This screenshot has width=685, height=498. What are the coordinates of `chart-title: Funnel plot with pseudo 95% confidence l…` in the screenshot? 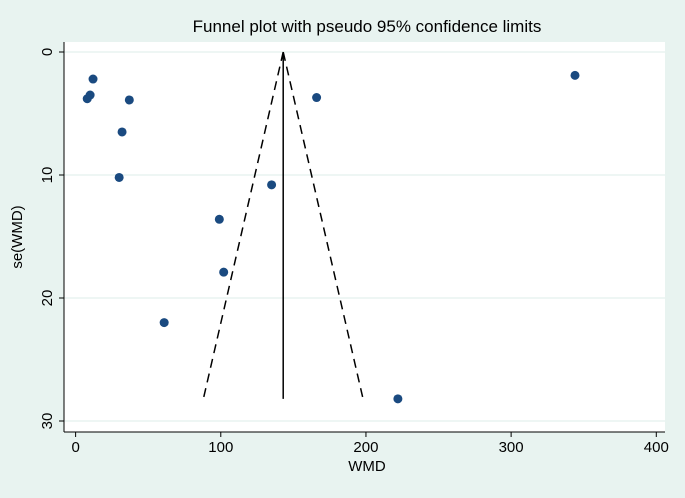 It's located at (367, 26).